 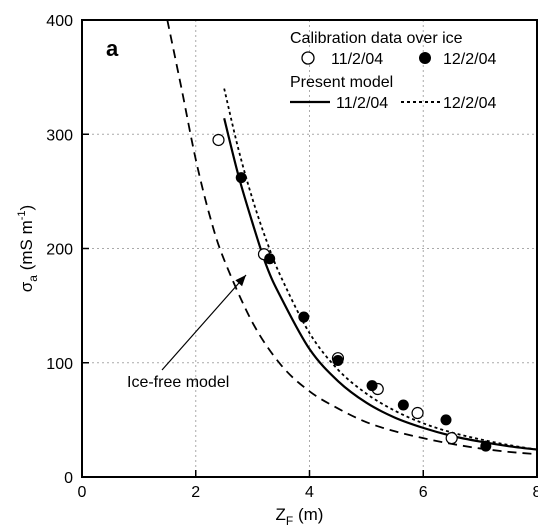 What do you see at coordinates (204, 322) in the screenshot?
I see `annotation-arrow-line` at bounding box center [204, 322].